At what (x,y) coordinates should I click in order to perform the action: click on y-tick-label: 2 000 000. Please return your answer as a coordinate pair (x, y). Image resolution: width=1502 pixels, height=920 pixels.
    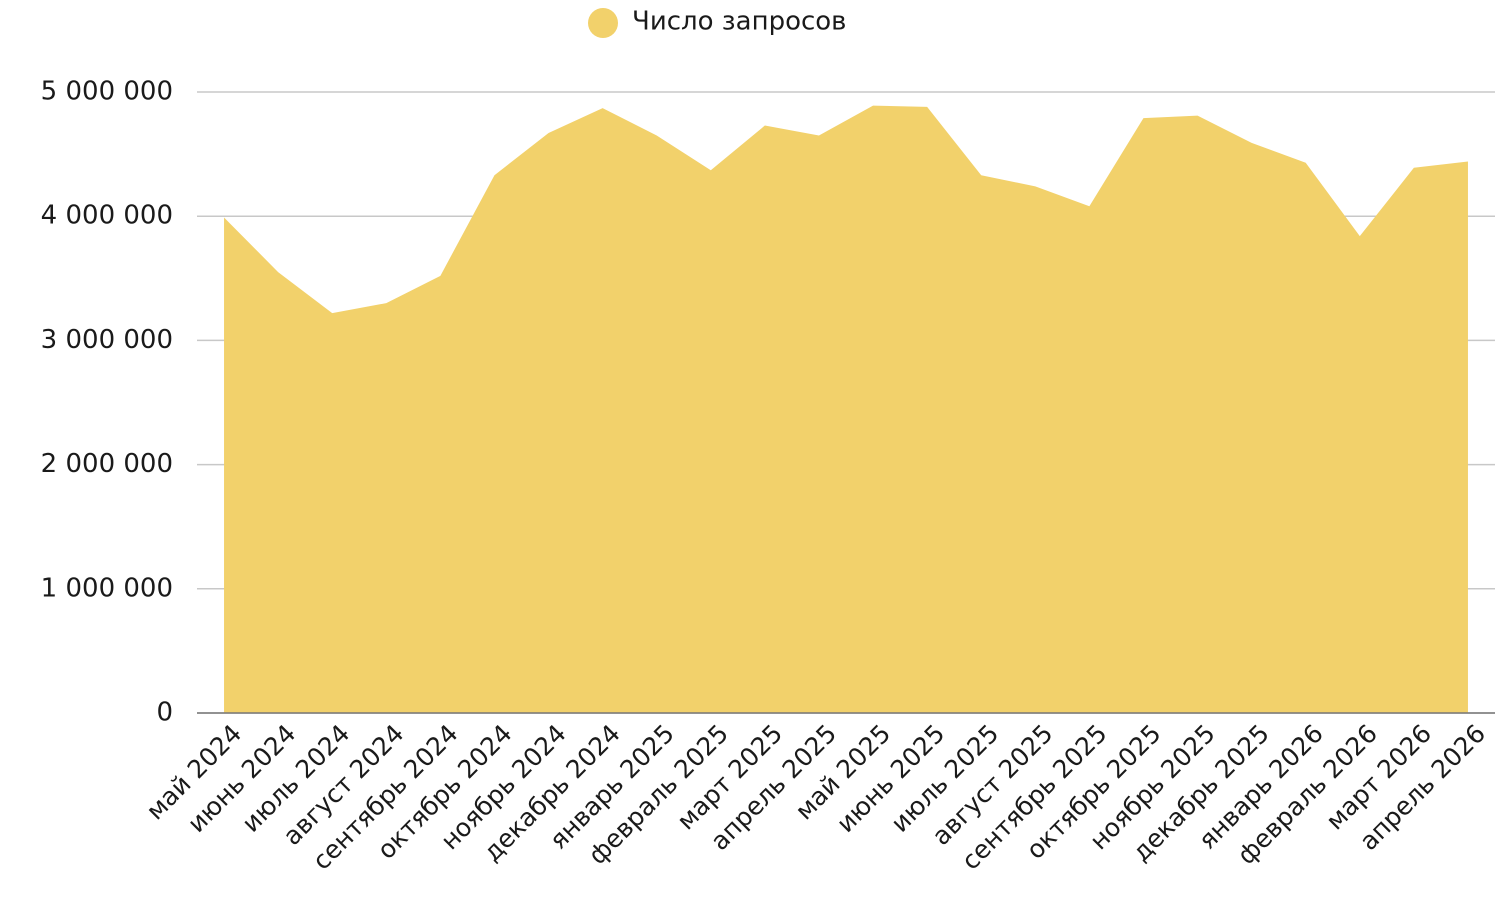
    Looking at the image, I should click on (107, 464).